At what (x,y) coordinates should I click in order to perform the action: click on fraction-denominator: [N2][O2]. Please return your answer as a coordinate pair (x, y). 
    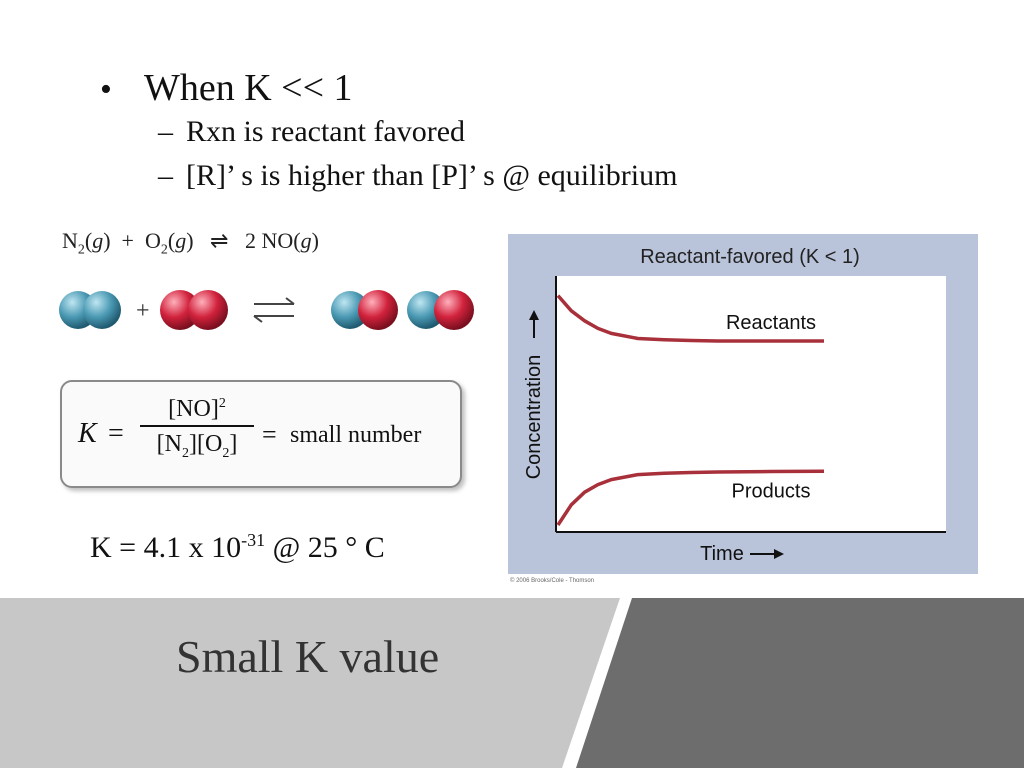
    Looking at the image, I should click on (197, 444).